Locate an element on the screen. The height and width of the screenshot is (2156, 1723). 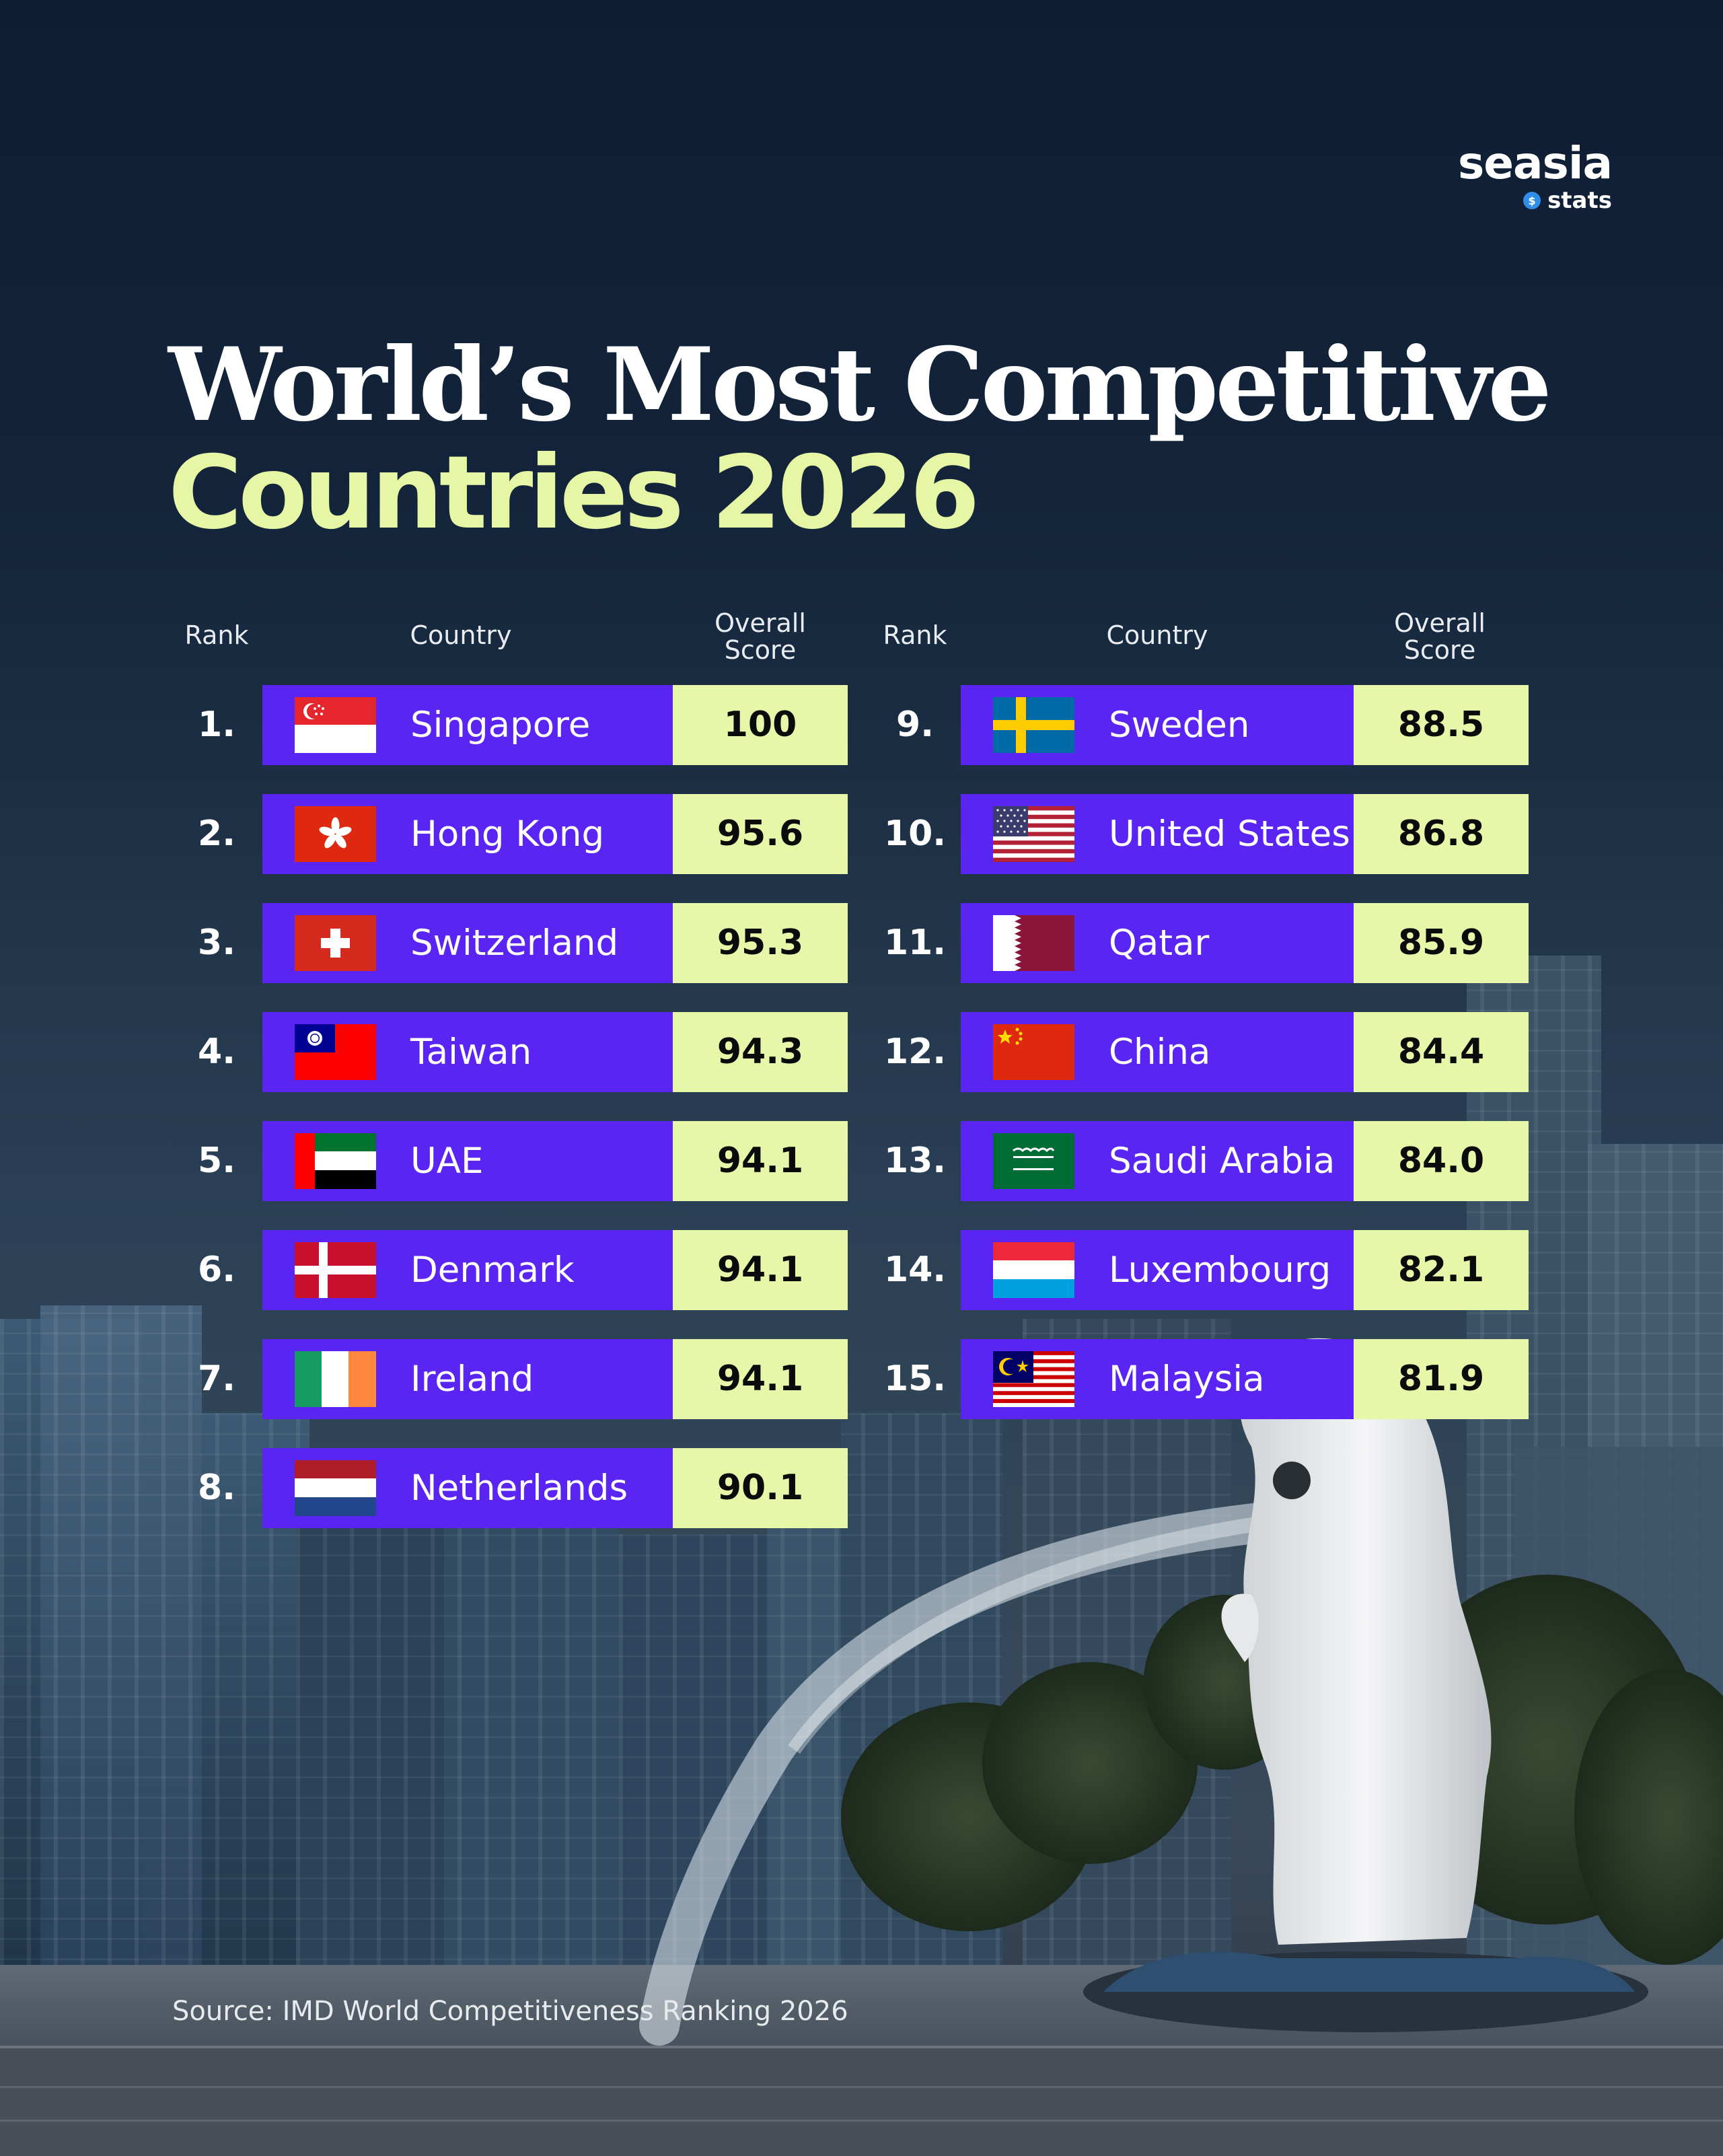
malaysia-flag-icon is located at coordinates (1033, 1379).